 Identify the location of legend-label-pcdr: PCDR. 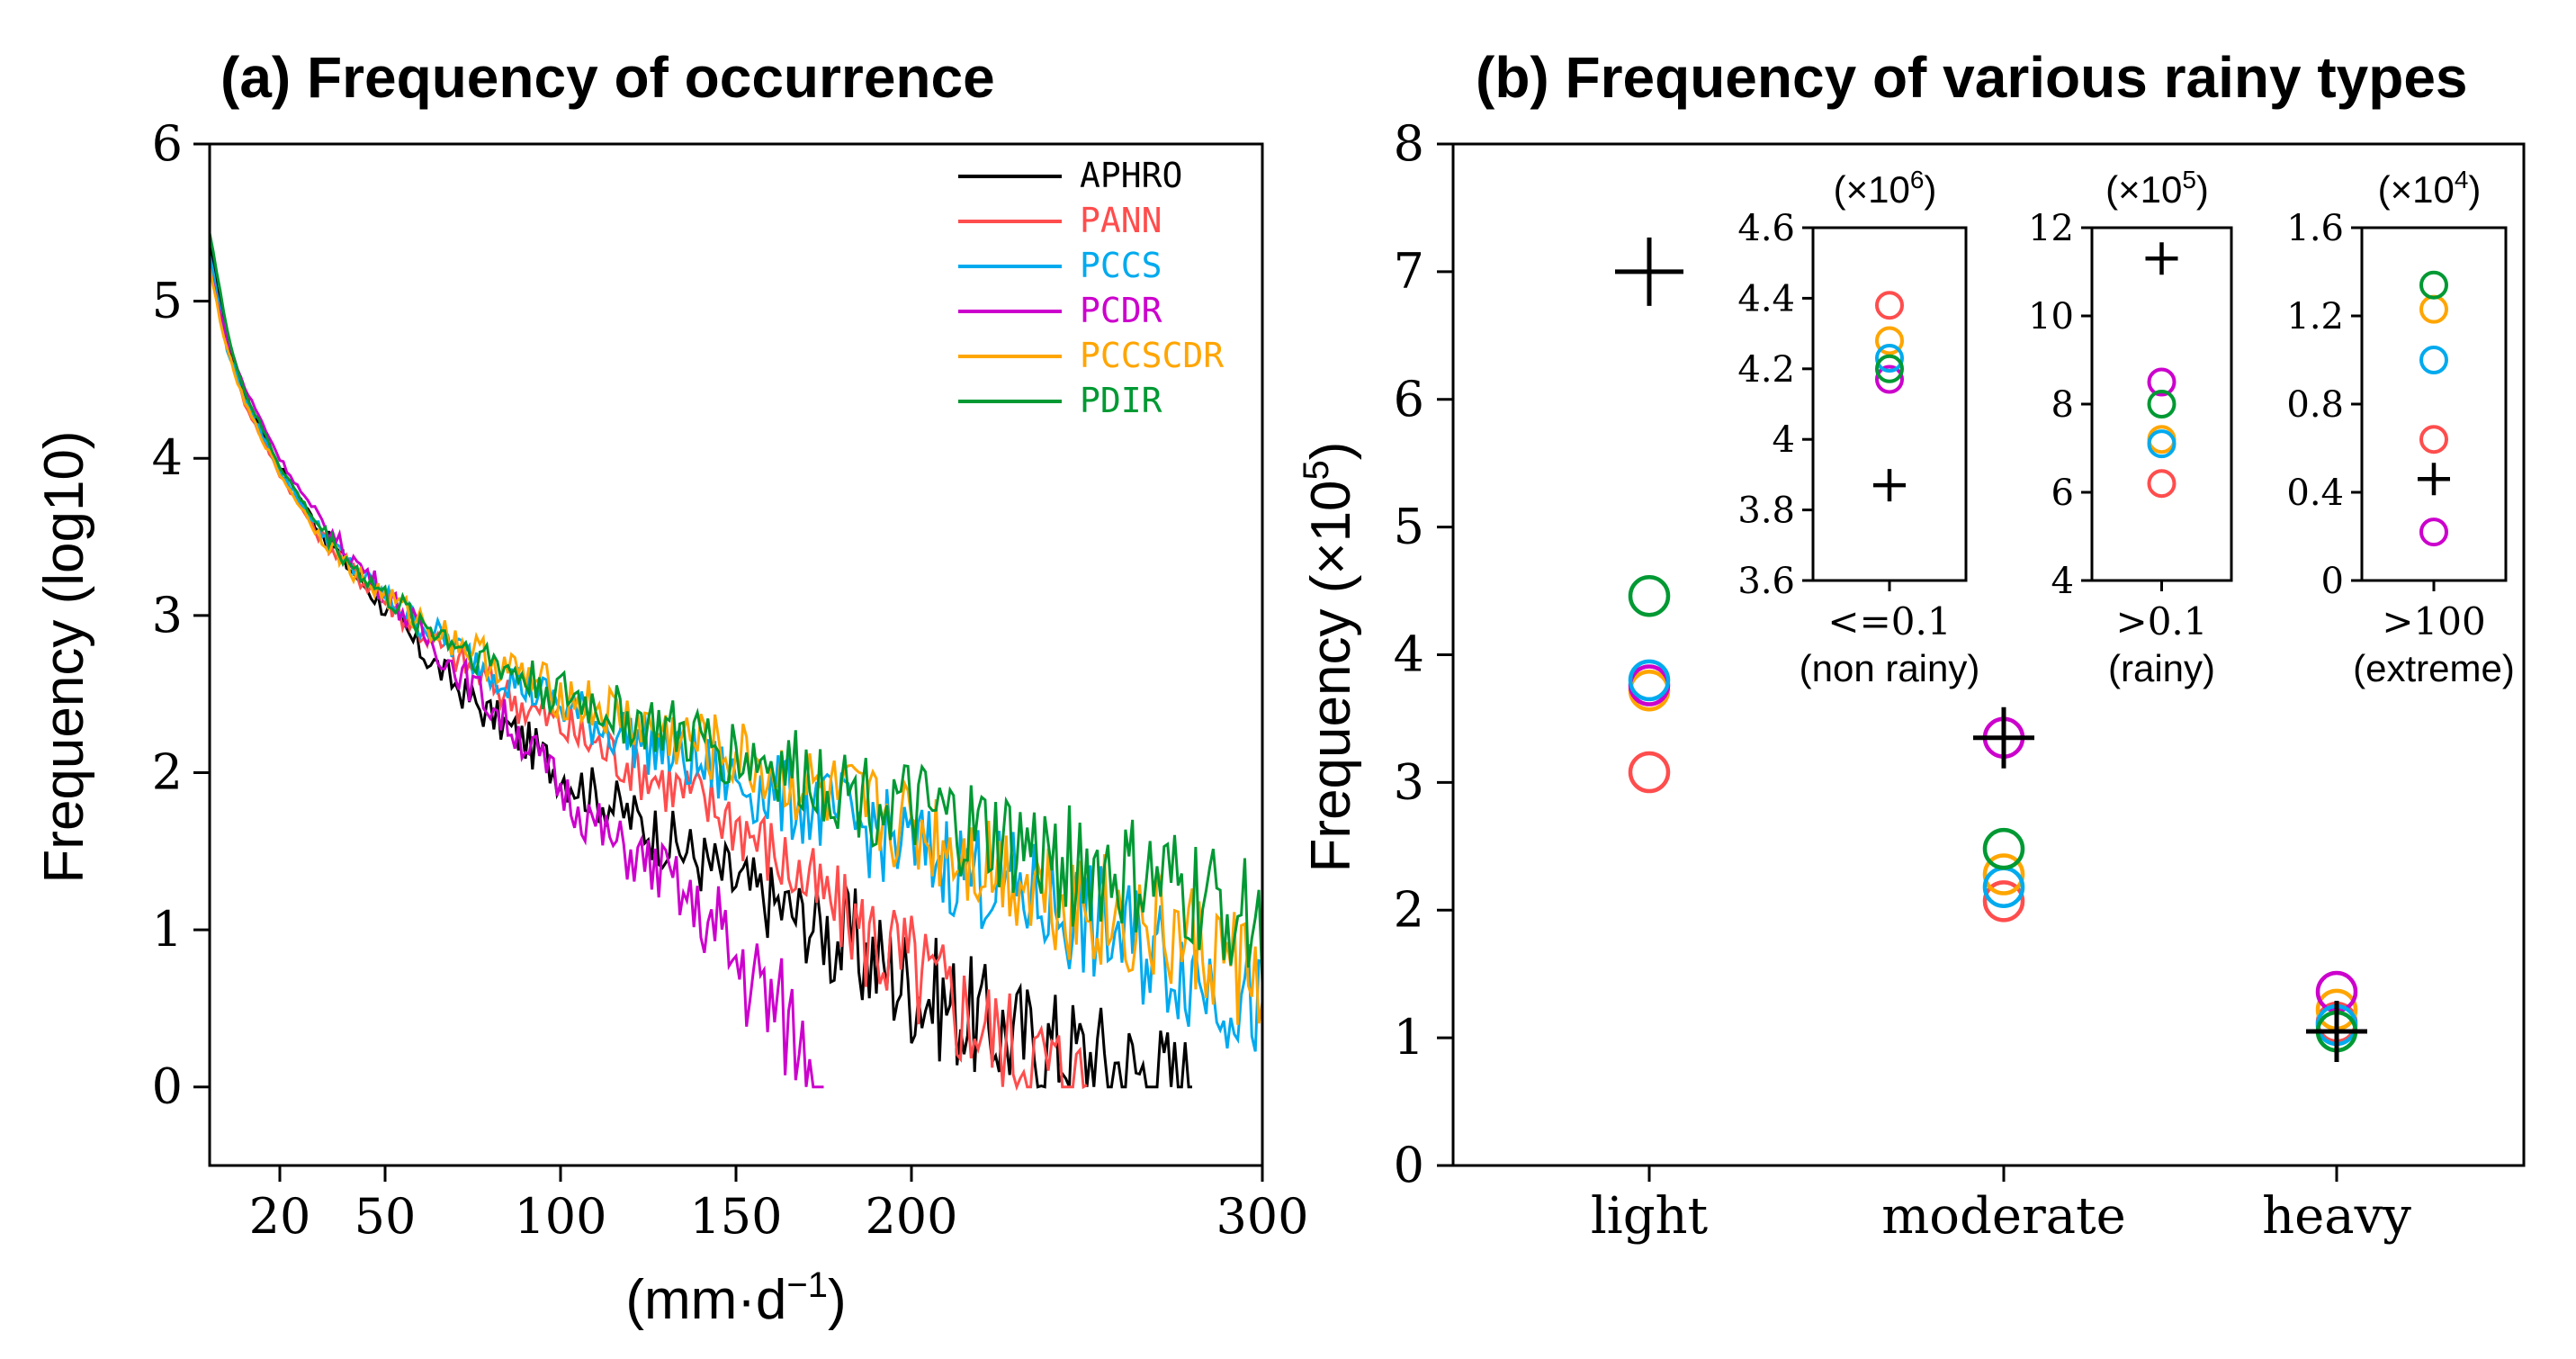
(1121, 310).